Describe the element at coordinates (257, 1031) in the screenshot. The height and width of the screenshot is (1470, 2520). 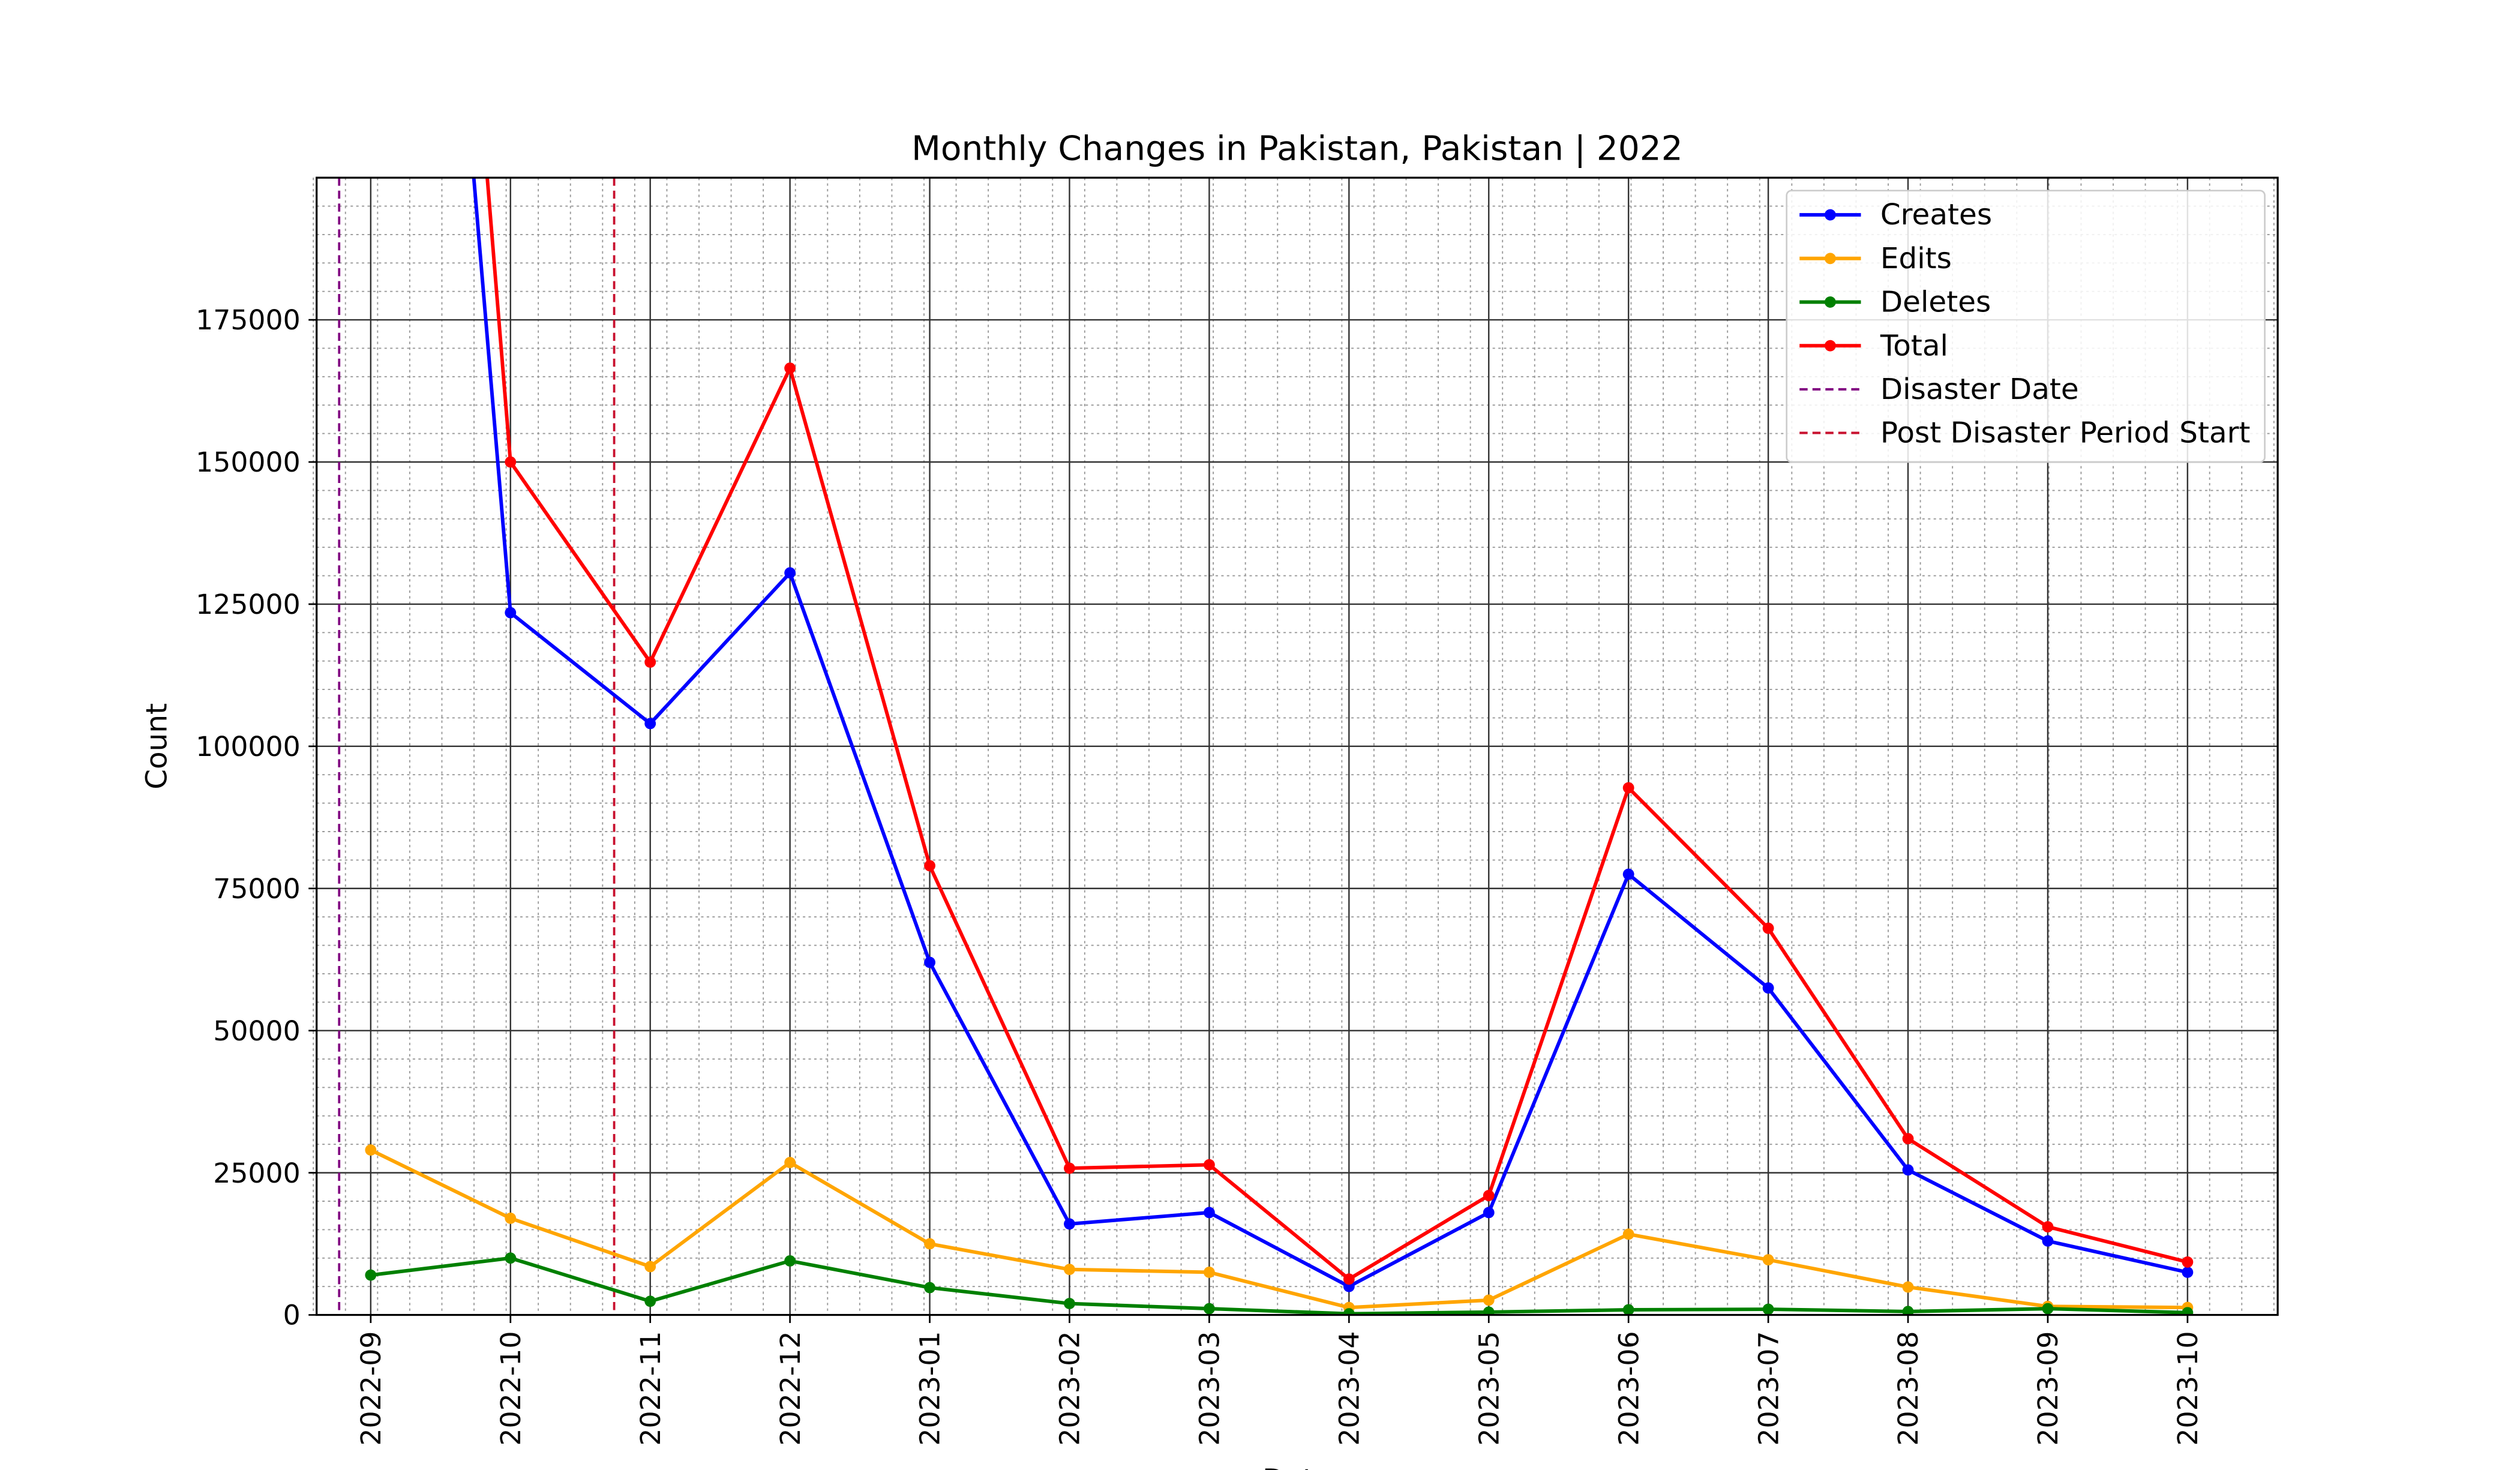
I see `y-tick-label: 50000` at that location.